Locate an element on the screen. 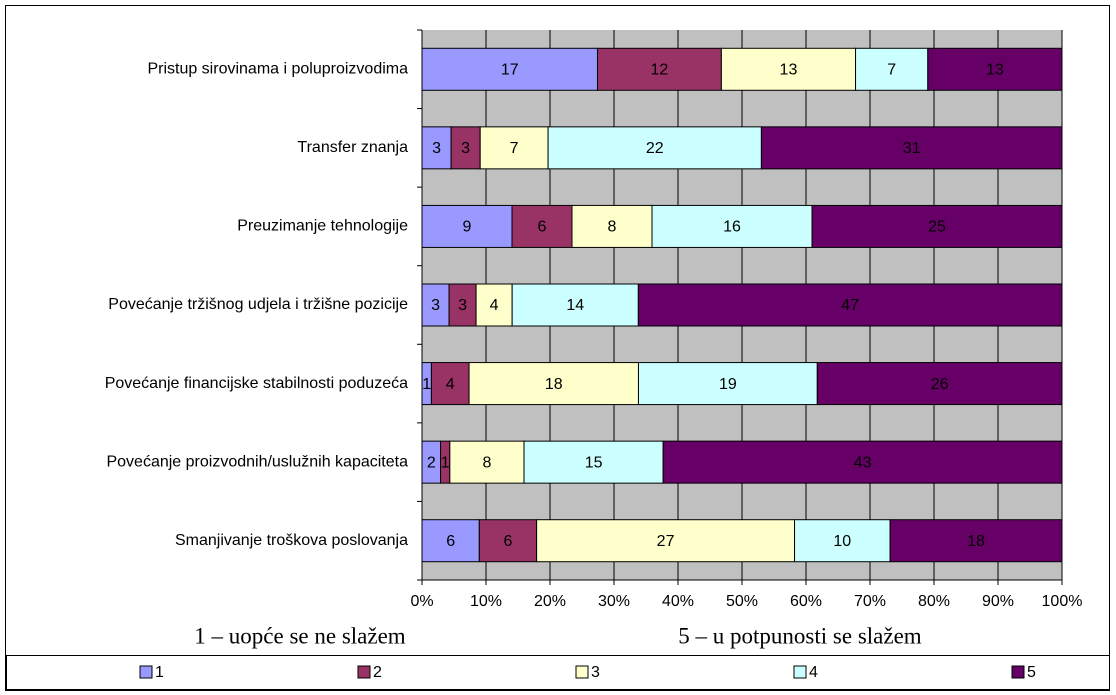  x-tick-label: 0% is located at coordinates (421, 601).